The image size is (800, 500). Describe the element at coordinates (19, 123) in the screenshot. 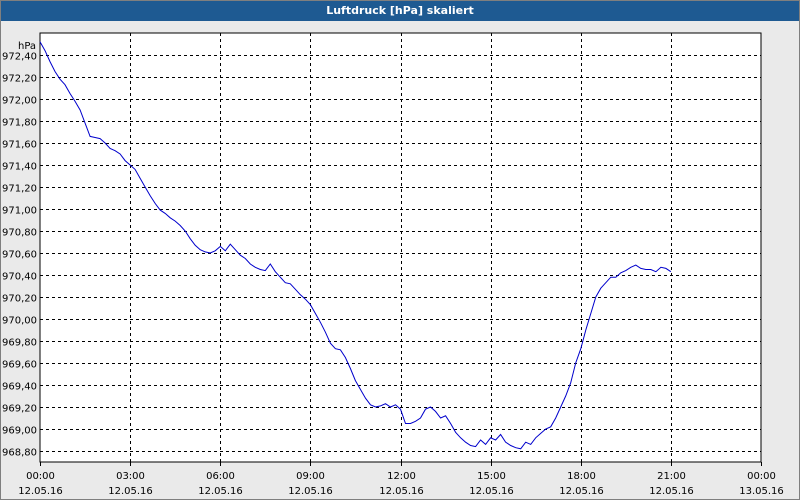

I see `y-tick-label: 971,80` at that location.